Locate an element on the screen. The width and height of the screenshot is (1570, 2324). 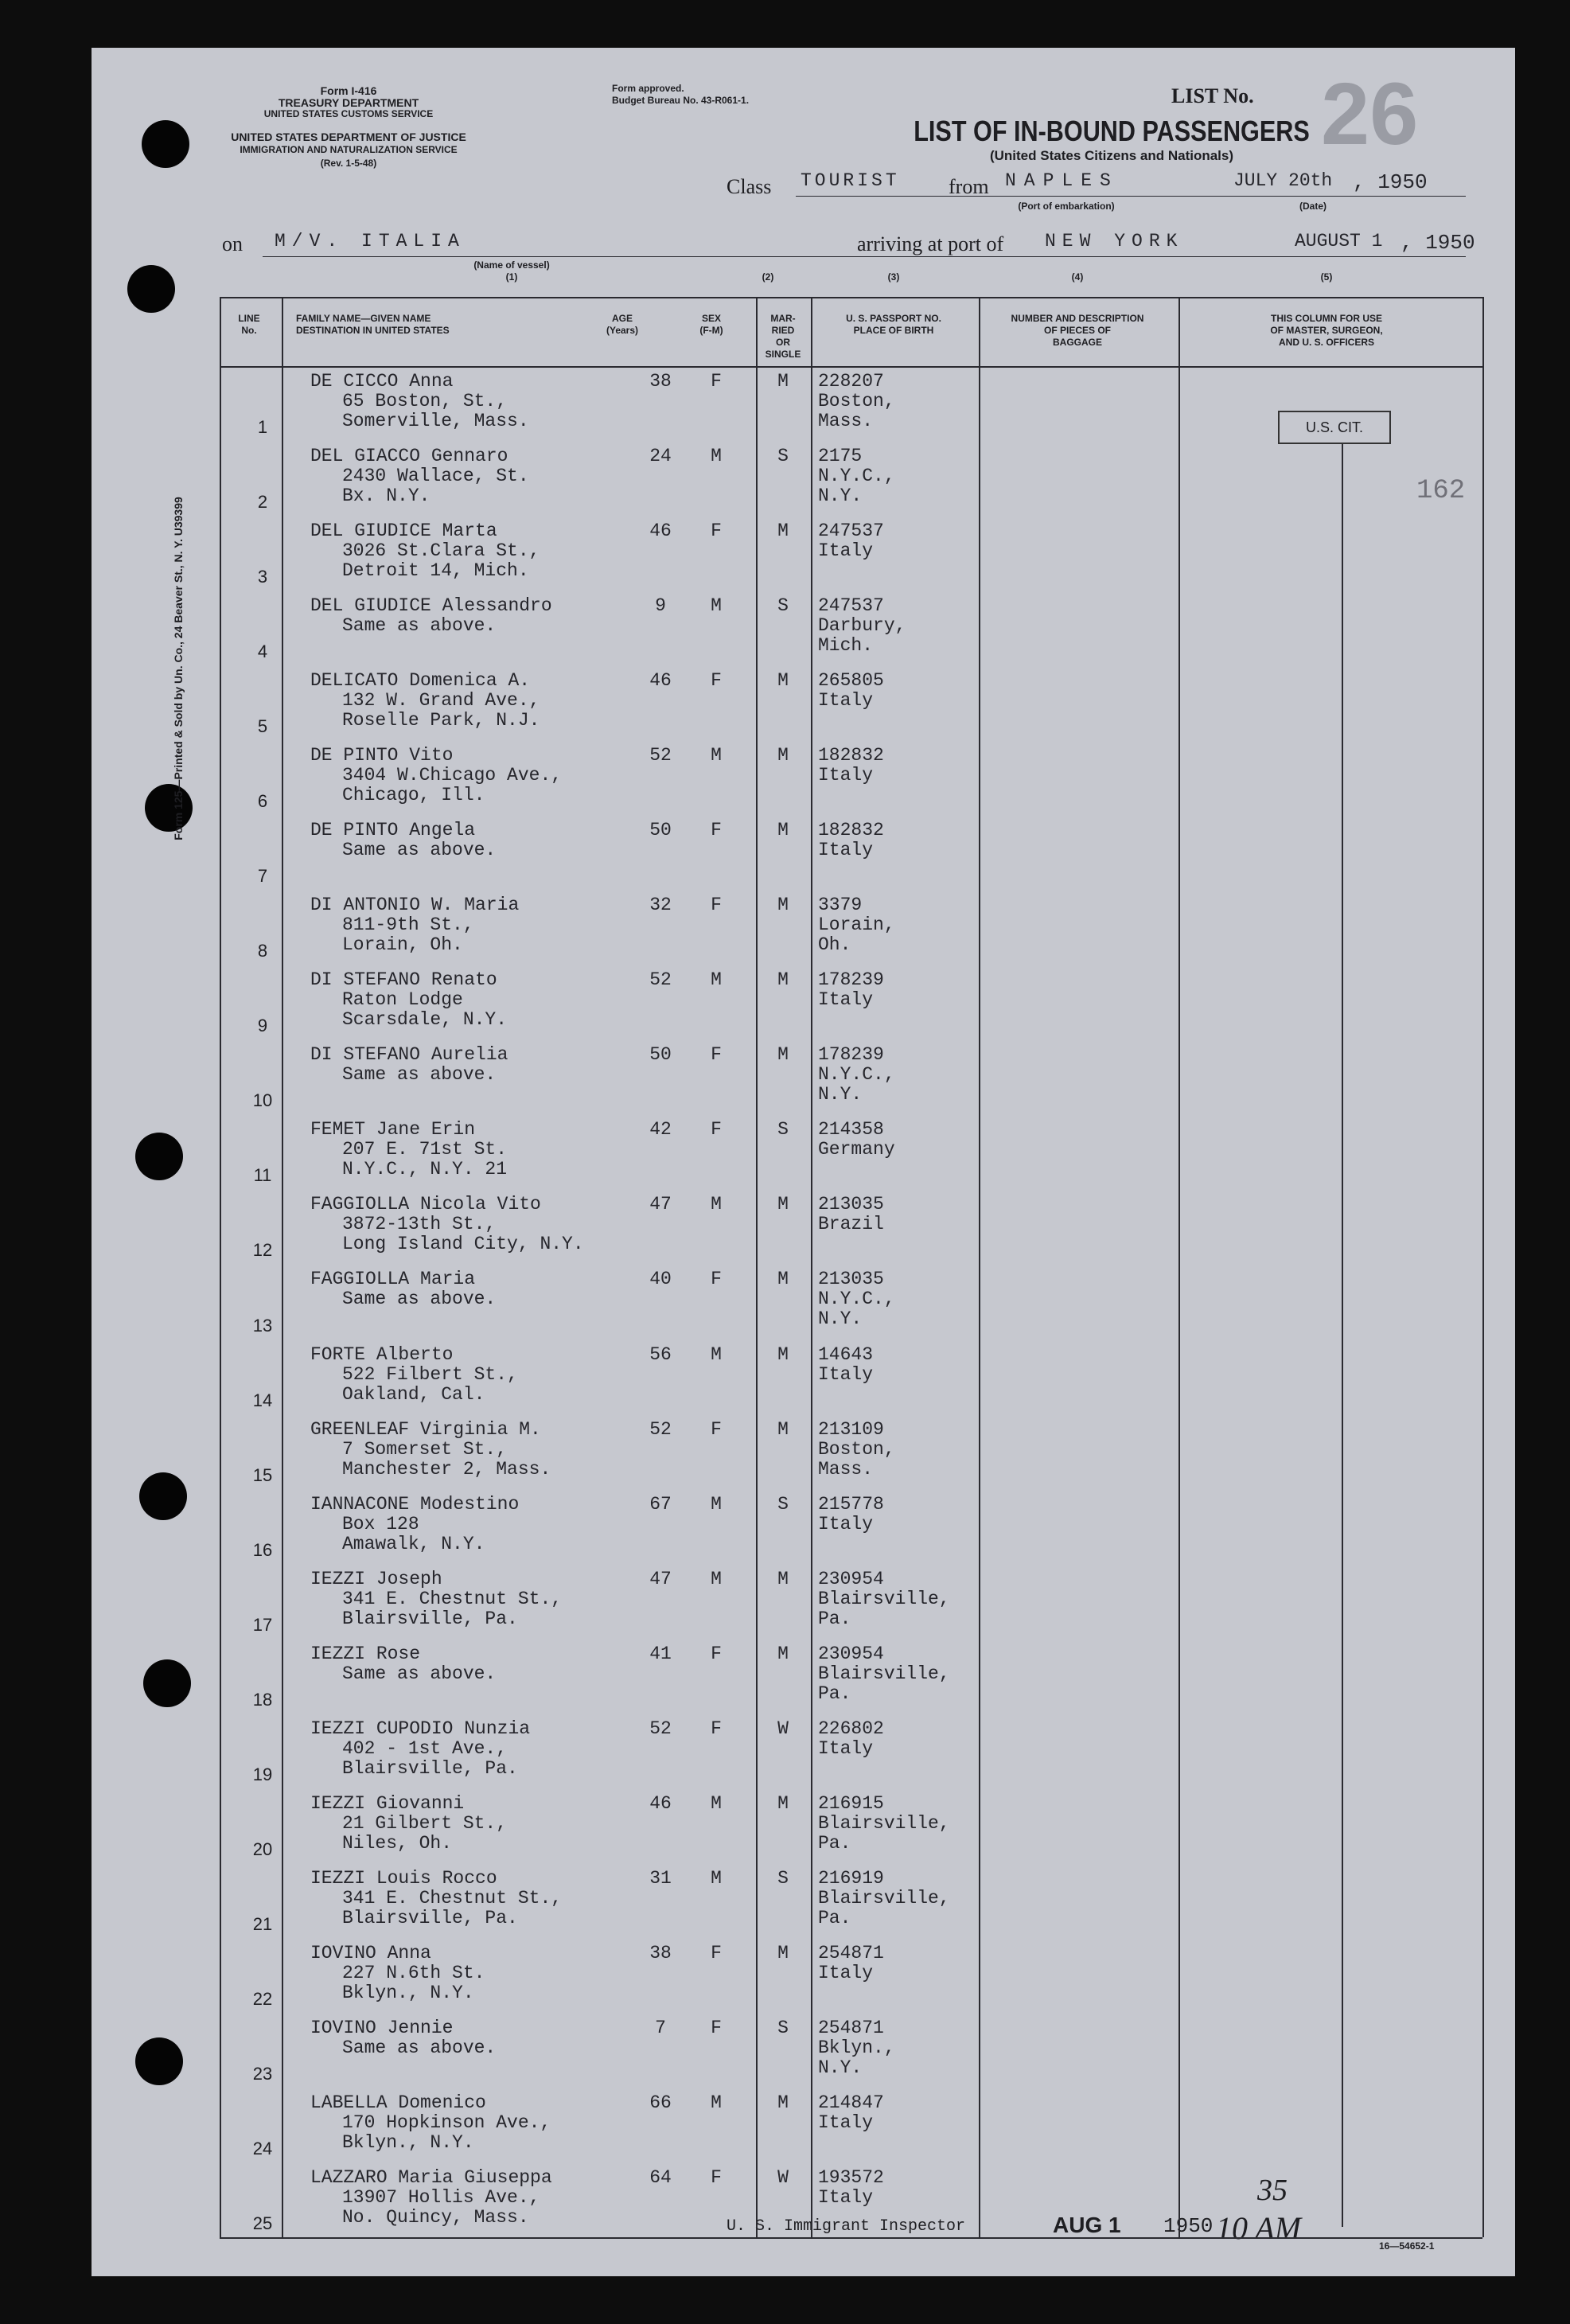
column-header: SEX is located at coordinates (711, 318).